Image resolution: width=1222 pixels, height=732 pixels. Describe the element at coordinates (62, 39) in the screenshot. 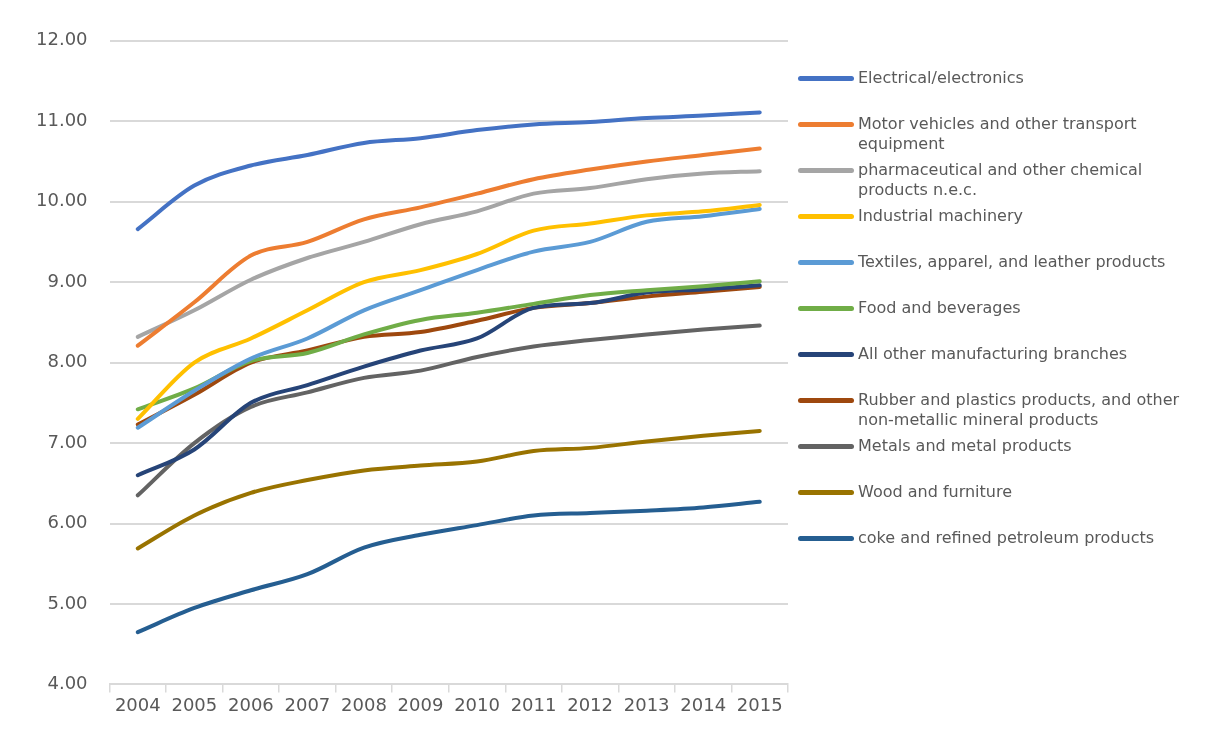

I see `y-tick-label: 12.00` at that location.